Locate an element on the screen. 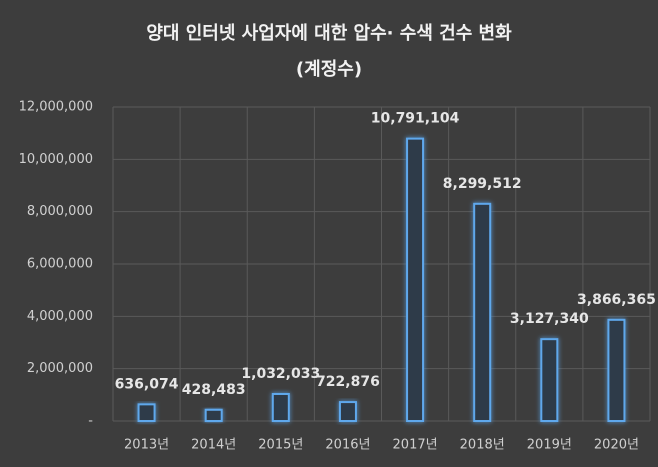 Image resolution: width=658 pixels, height=467 pixels. chart-title: 양대 인터넷 사업자에 대한 압수· 수색 건수 변화 is located at coordinates (329, 33).